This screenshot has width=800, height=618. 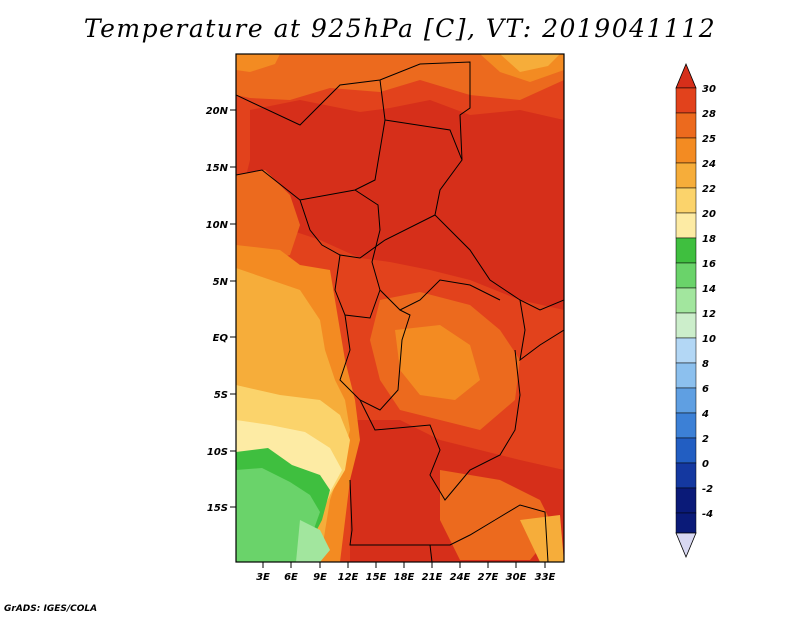 What do you see at coordinates (709, 214) in the screenshot?
I see `colorbar-label: 20` at bounding box center [709, 214].